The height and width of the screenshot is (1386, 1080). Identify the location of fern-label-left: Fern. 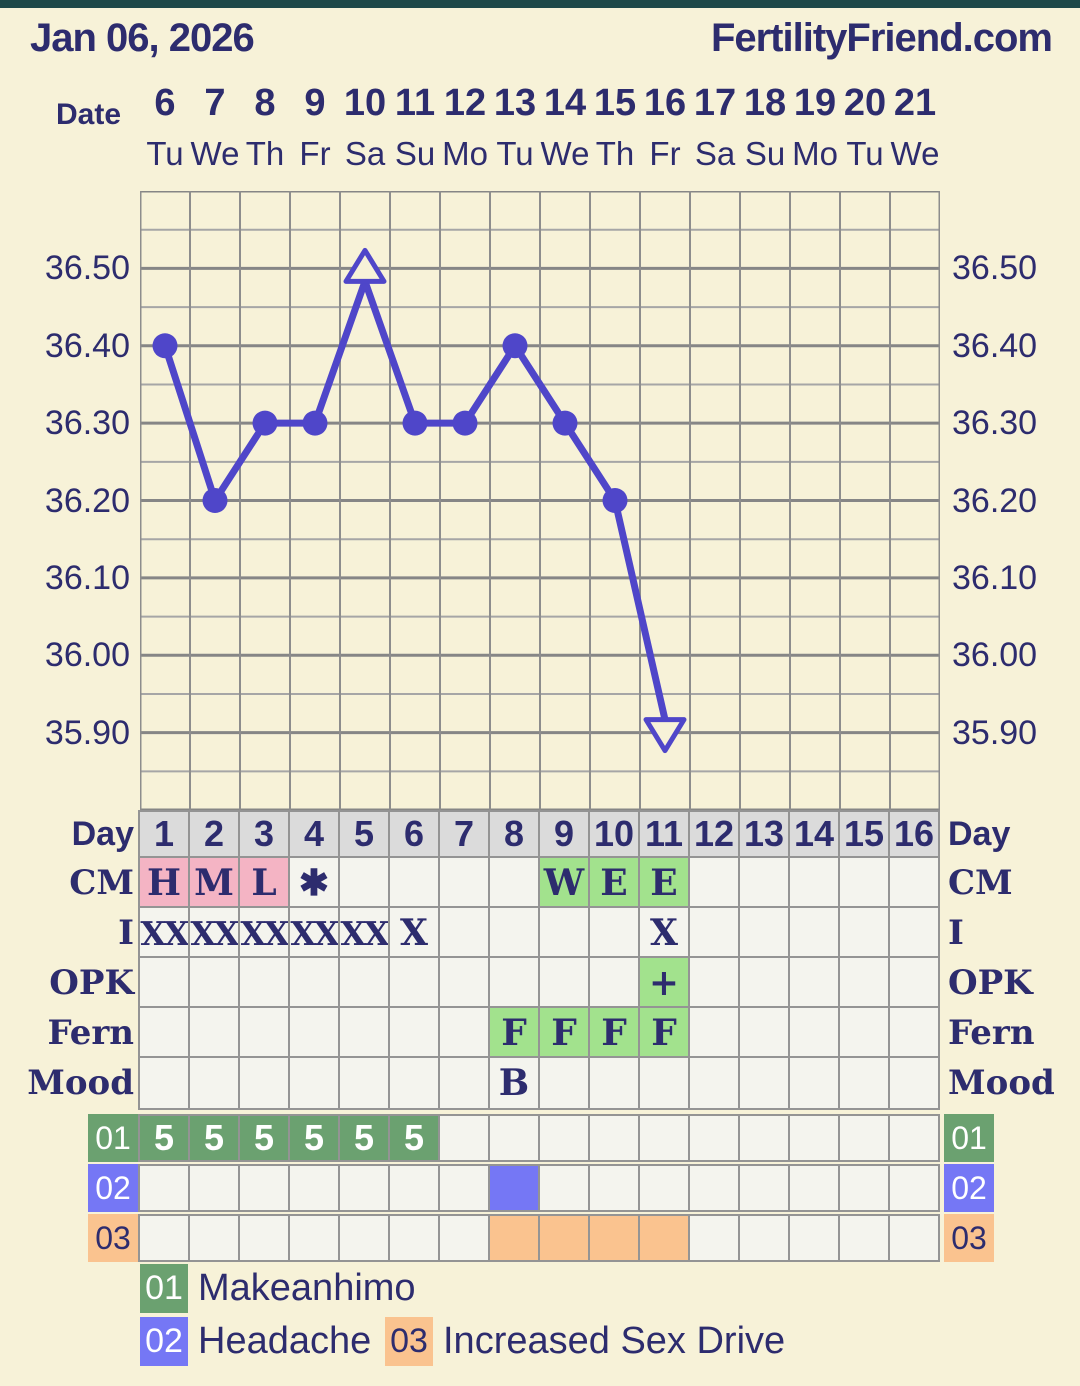
(90, 1033).